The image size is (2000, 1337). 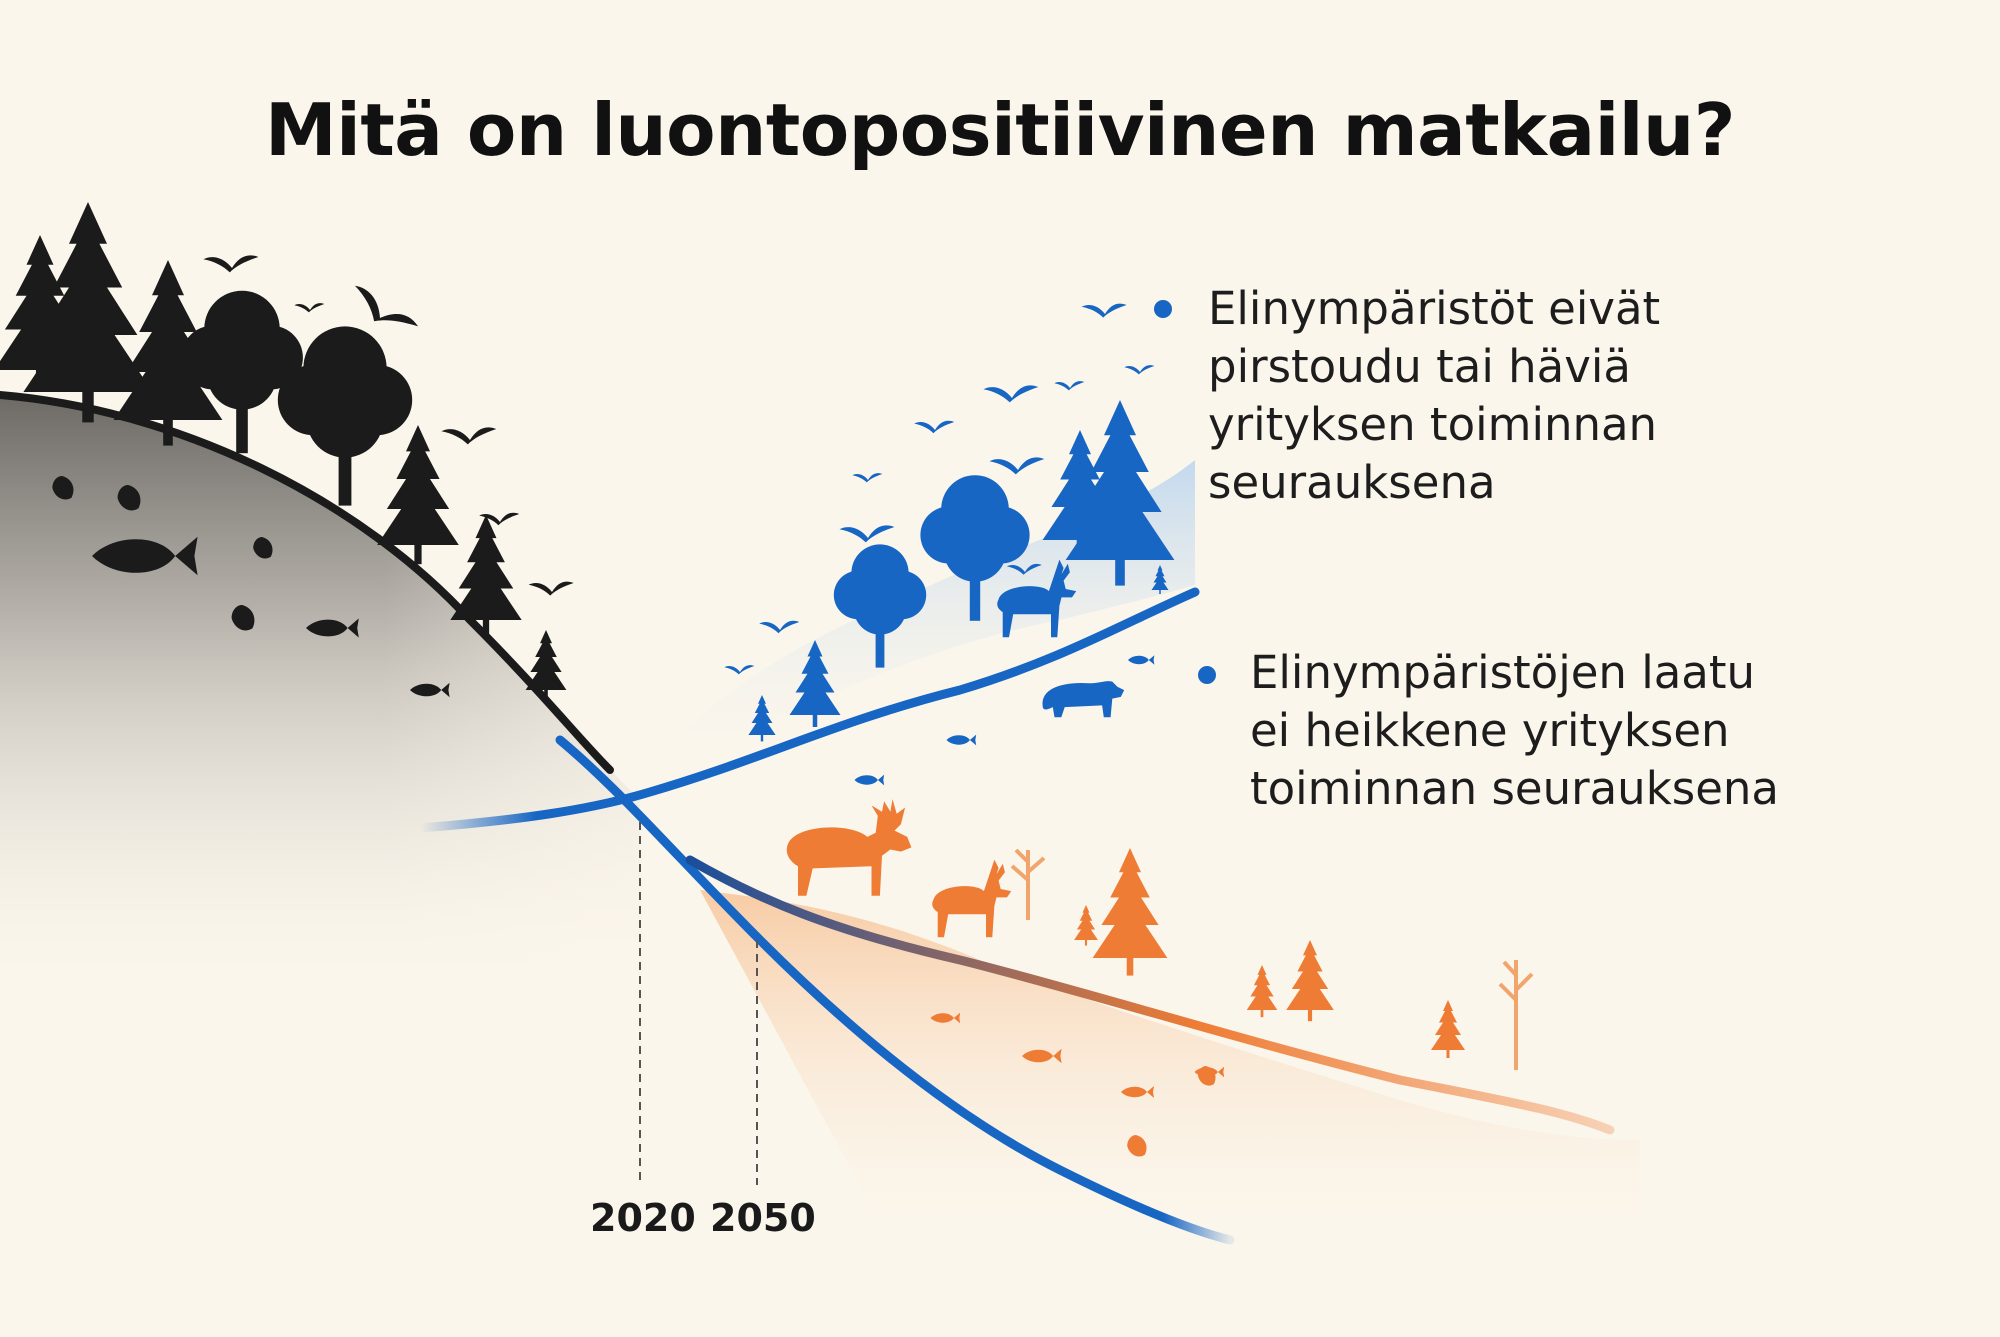 I want to click on bear-icon, so click(x=1083, y=699).